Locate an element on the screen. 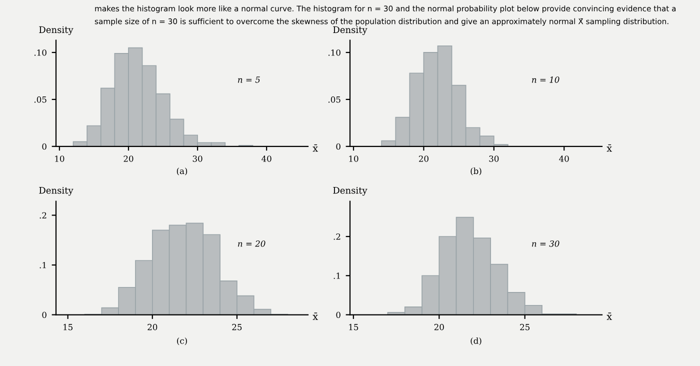  annotation: n = 10 is located at coordinates (546, 79).